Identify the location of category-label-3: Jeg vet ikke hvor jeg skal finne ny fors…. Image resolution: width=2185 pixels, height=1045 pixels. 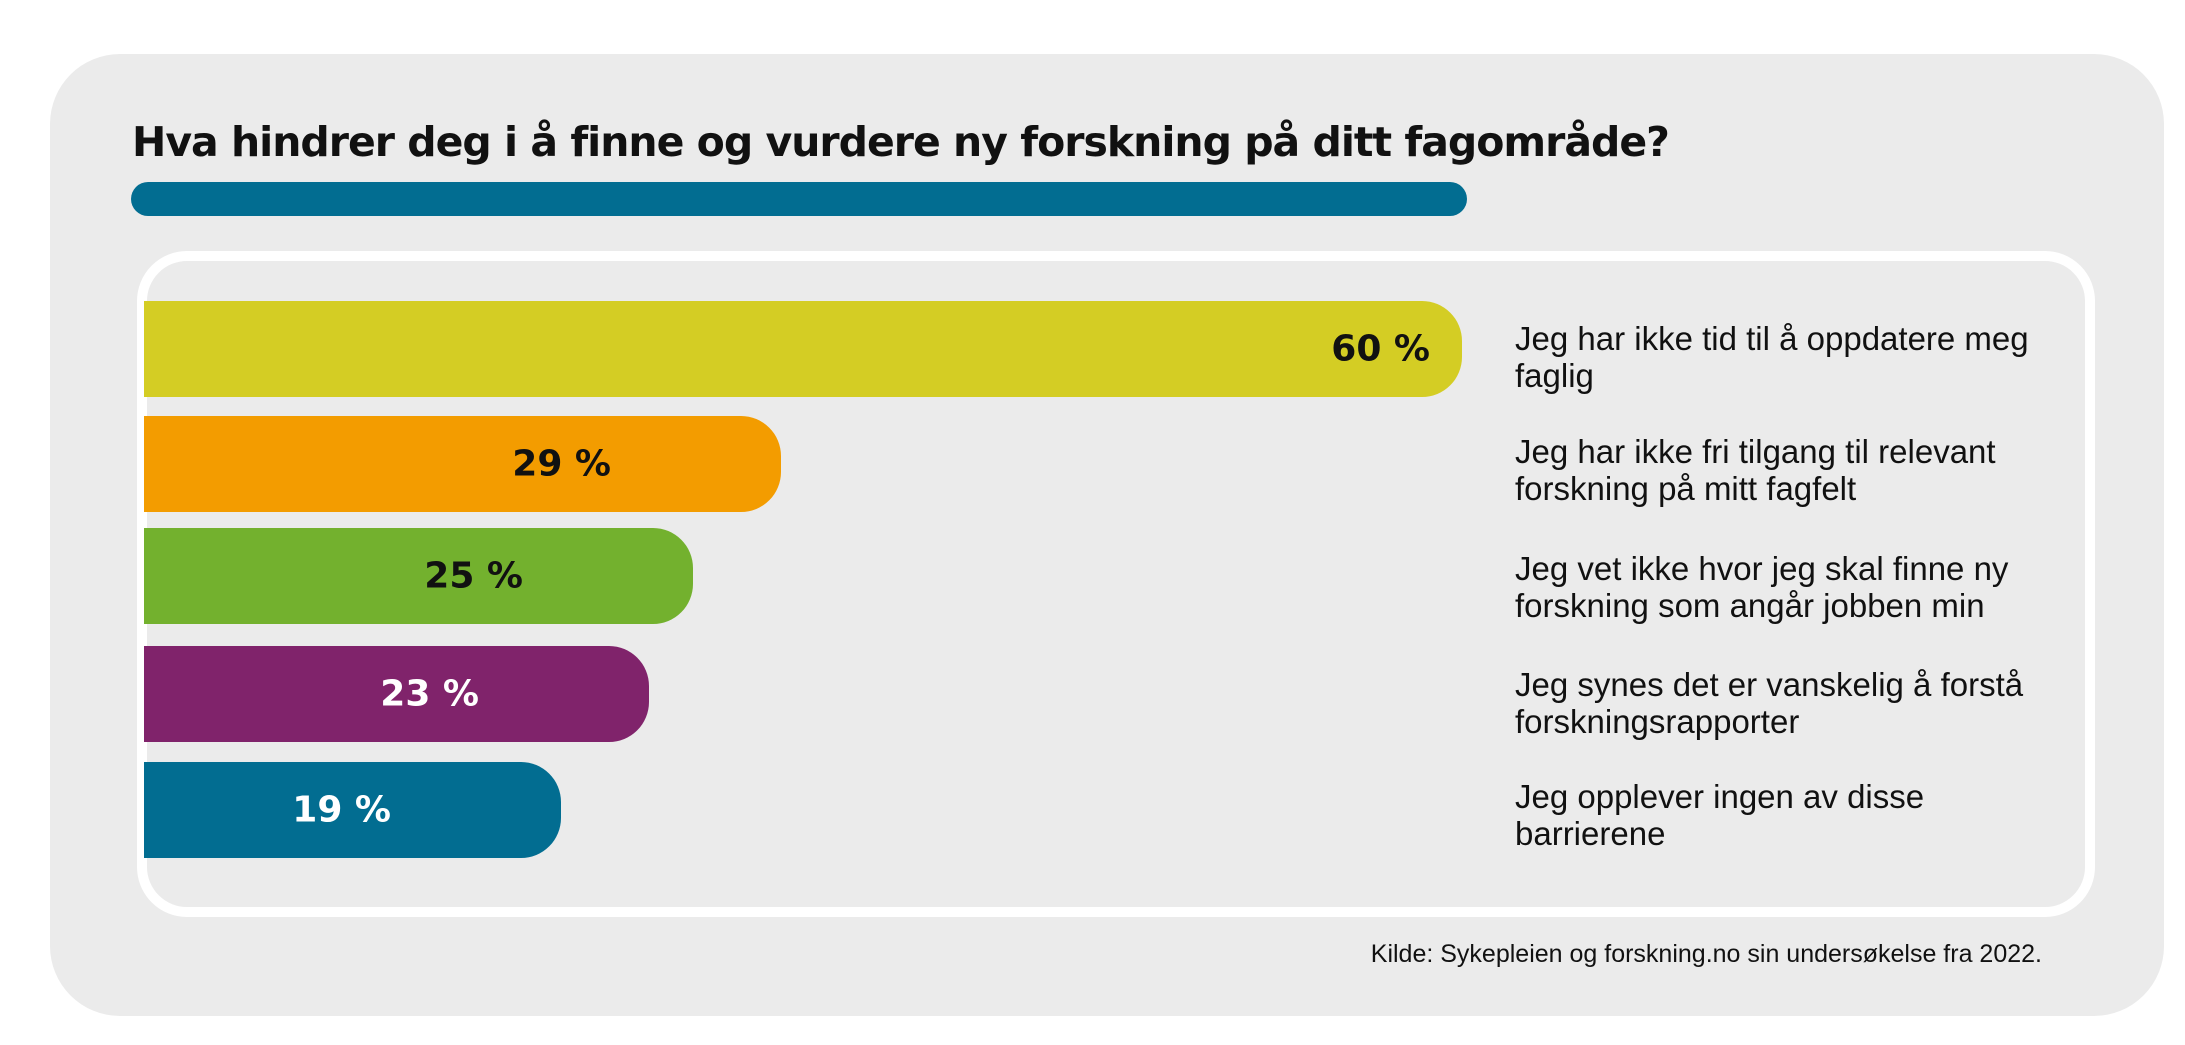
(1762, 587).